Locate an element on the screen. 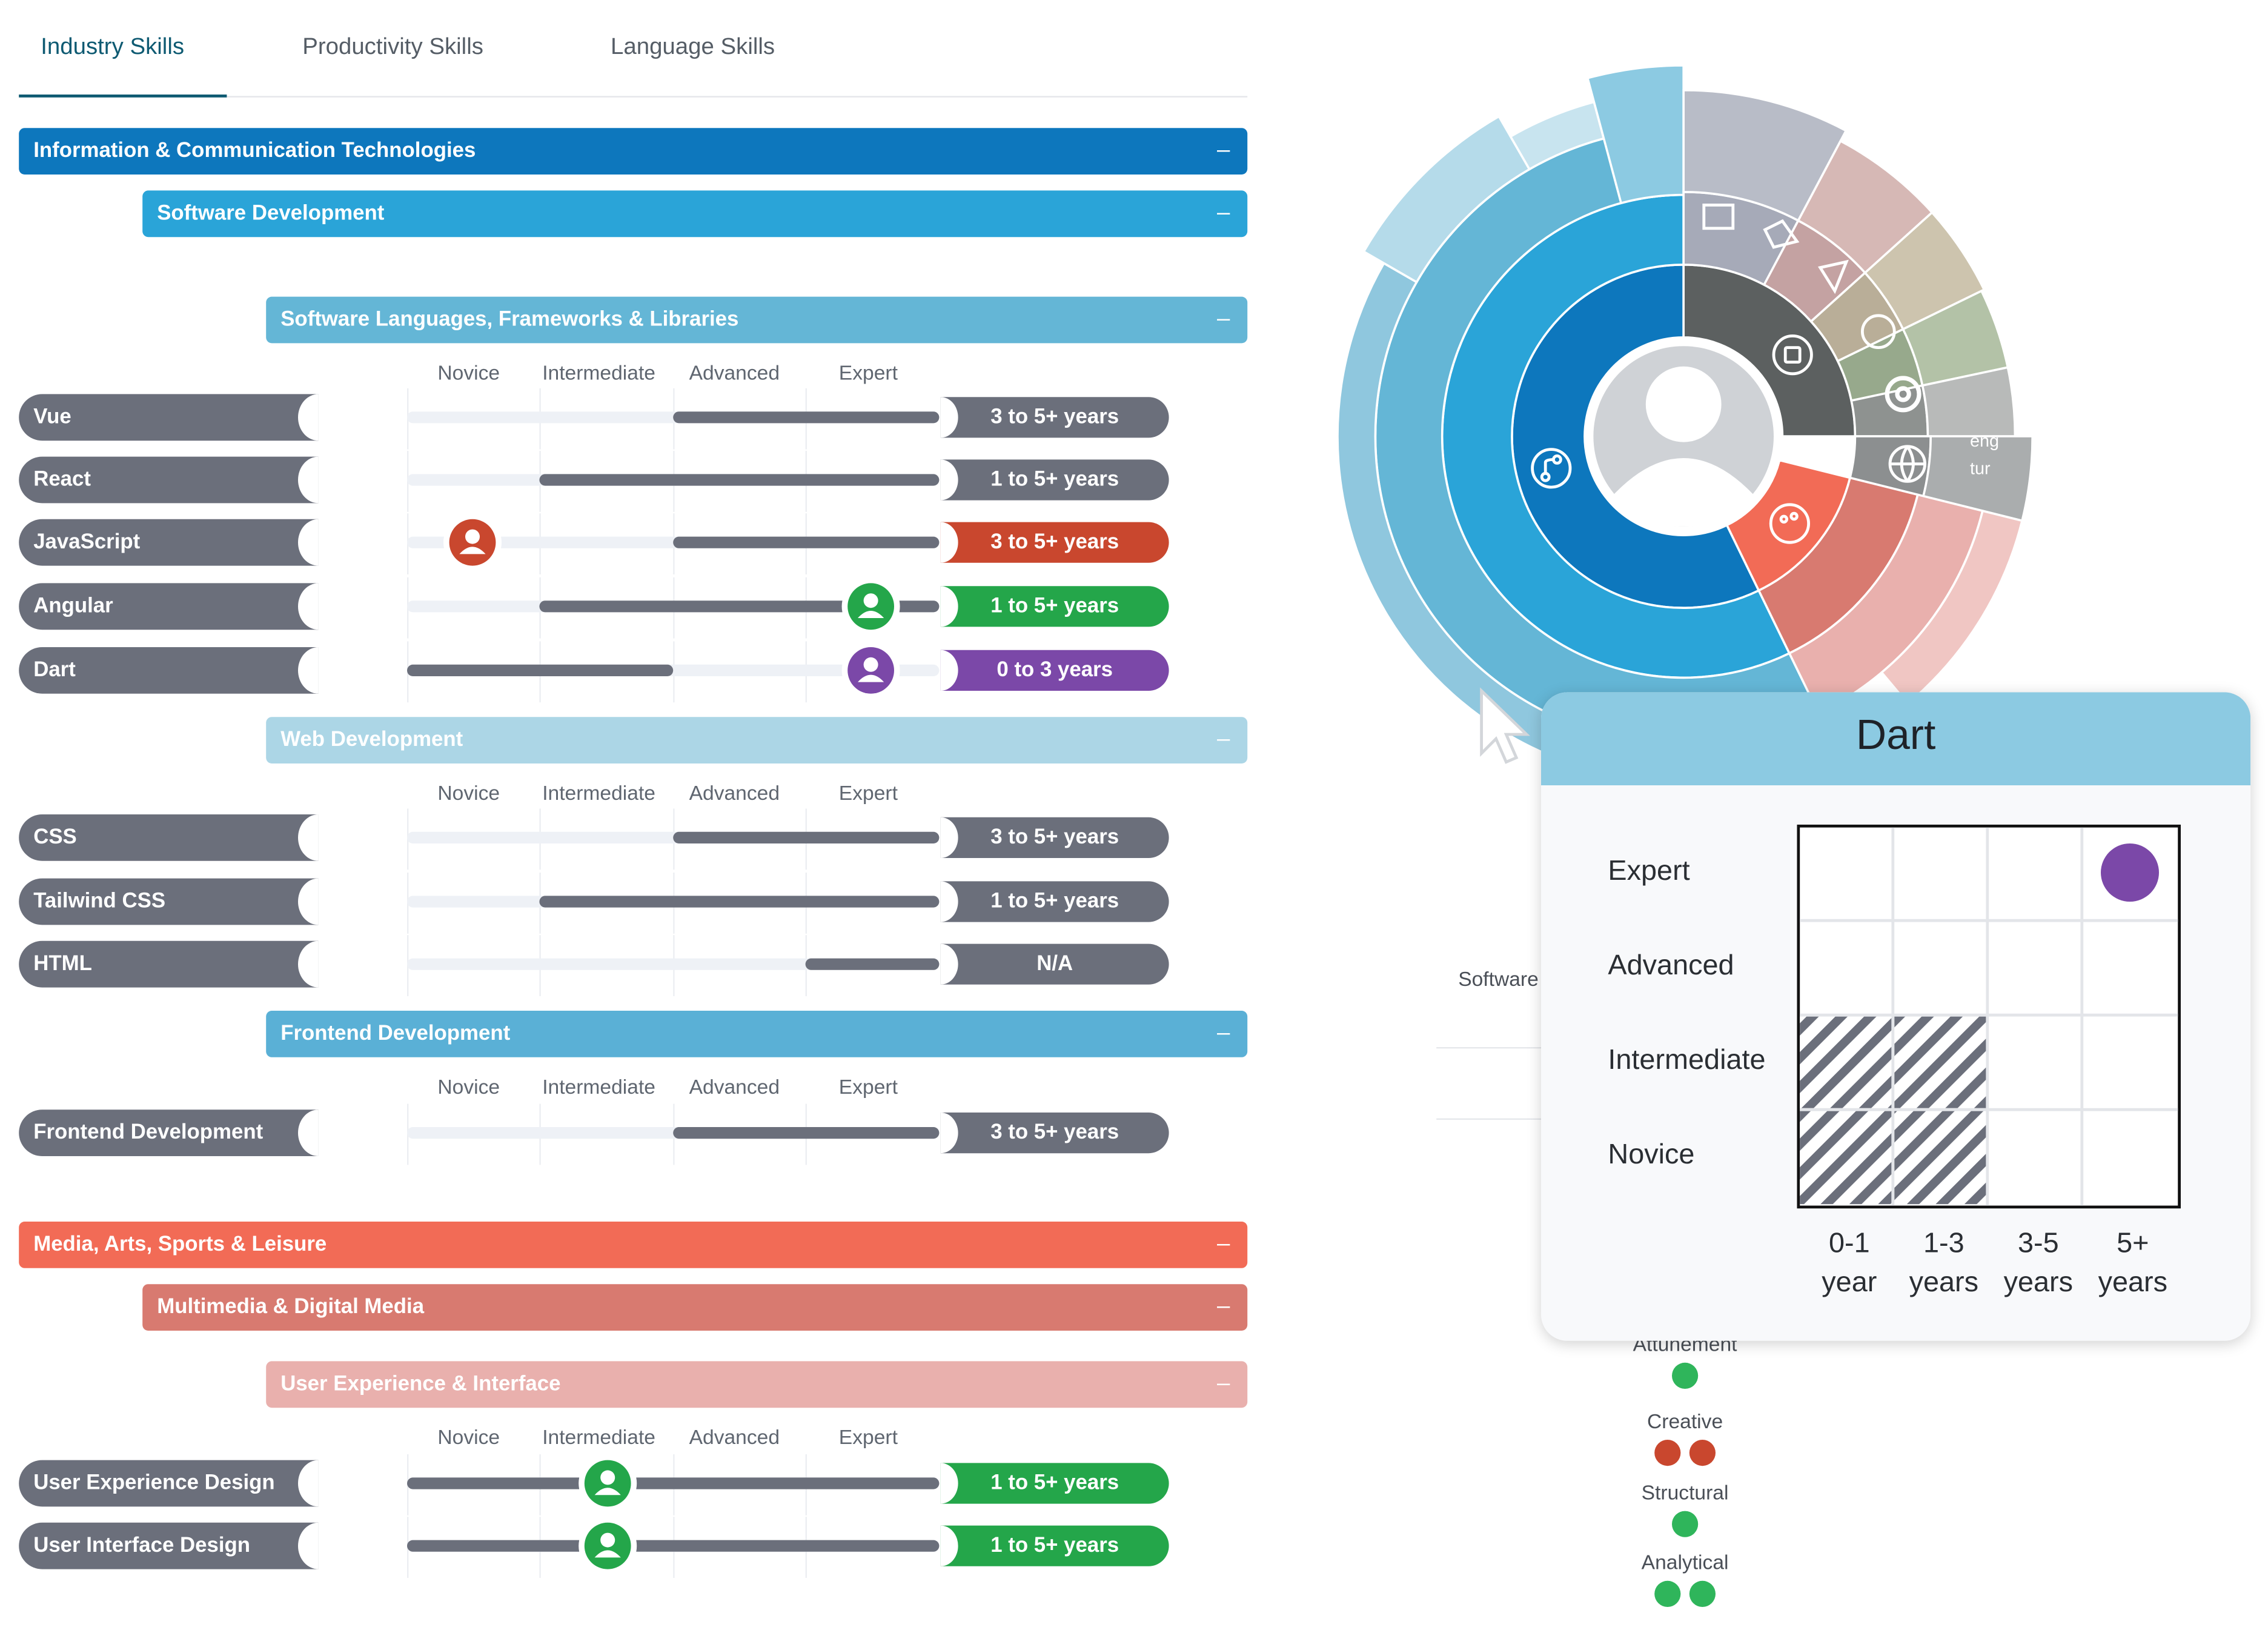 The height and width of the screenshot is (1630, 2268). avatar-icon is located at coordinates (1684, 446).